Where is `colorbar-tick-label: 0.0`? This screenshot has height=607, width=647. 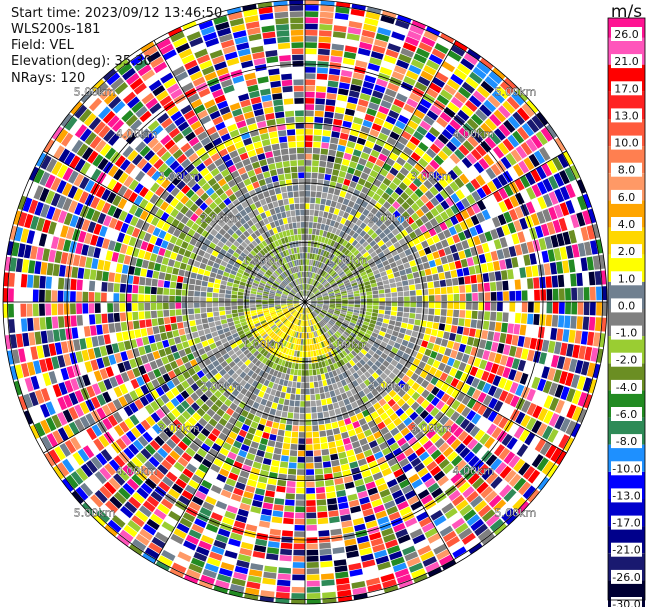 colorbar-tick-label: 0.0 is located at coordinates (627, 305).